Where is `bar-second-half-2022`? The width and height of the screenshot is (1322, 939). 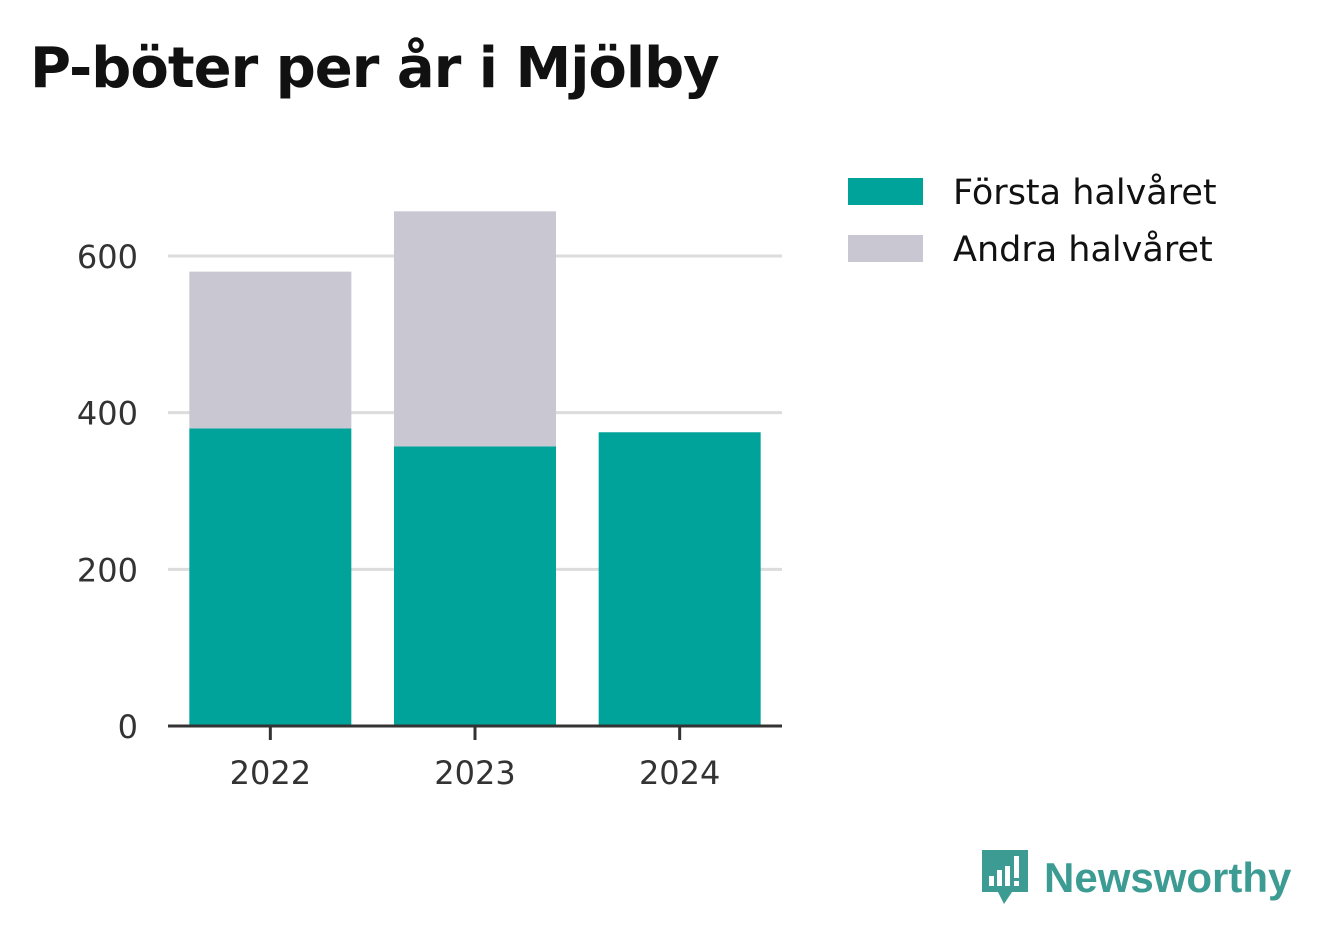 bar-second-half-2022 is located at coordinates (270, 350).